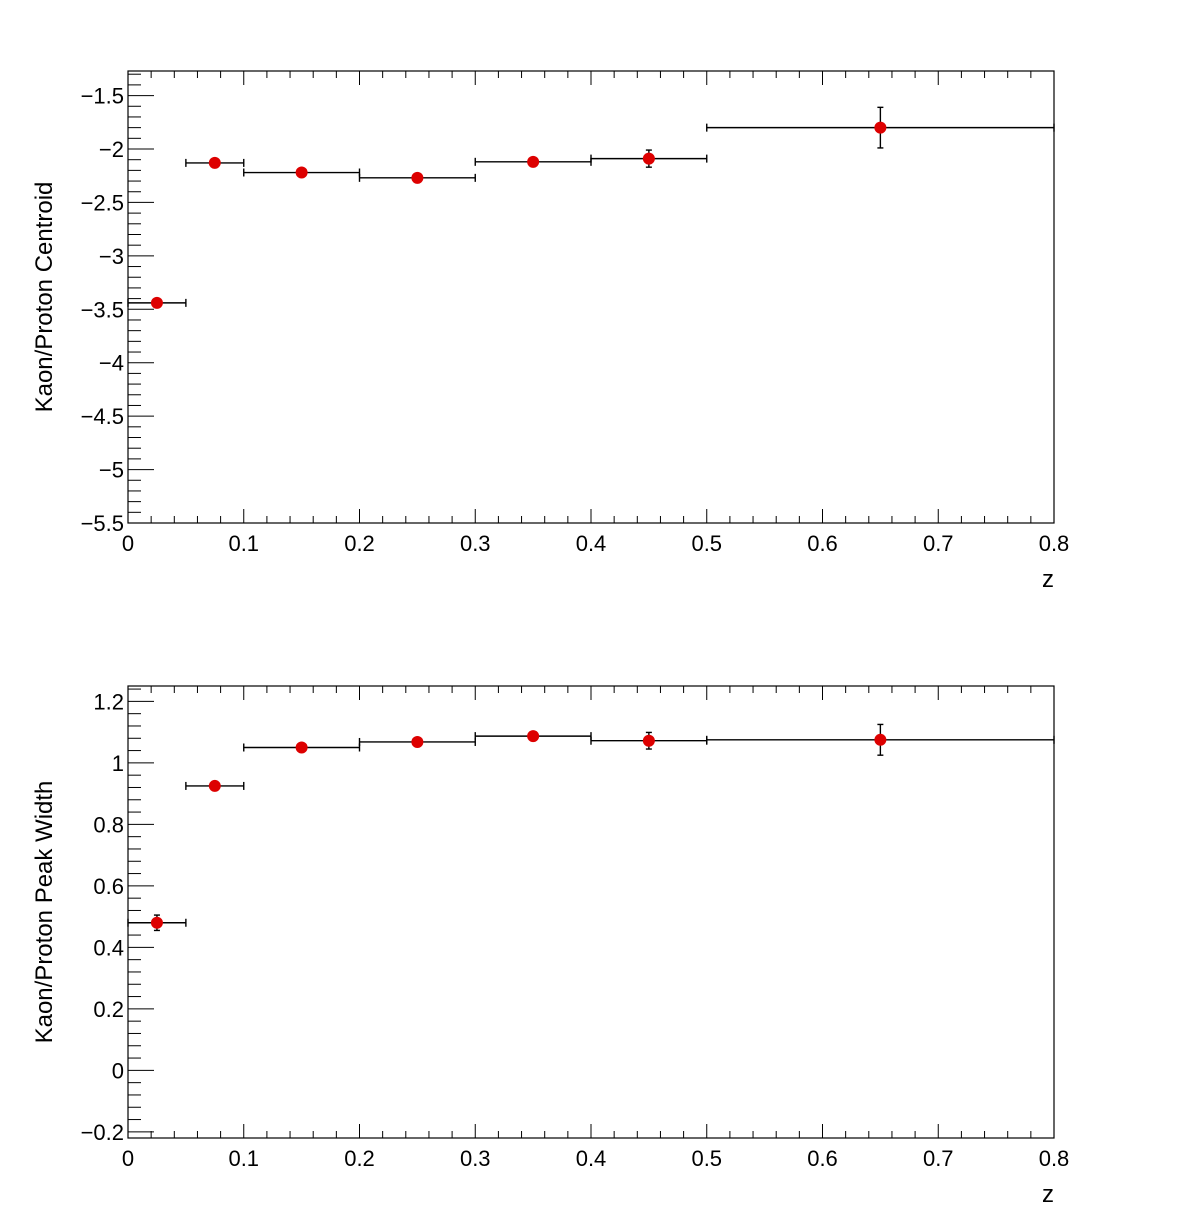 Image resolution: width=1181 pixels, height=1229 pixels. What do you see at coordinates (108, 701) in the screenshot?
I see `y-tick-label: 1.2` at bounding box center [108, 701].